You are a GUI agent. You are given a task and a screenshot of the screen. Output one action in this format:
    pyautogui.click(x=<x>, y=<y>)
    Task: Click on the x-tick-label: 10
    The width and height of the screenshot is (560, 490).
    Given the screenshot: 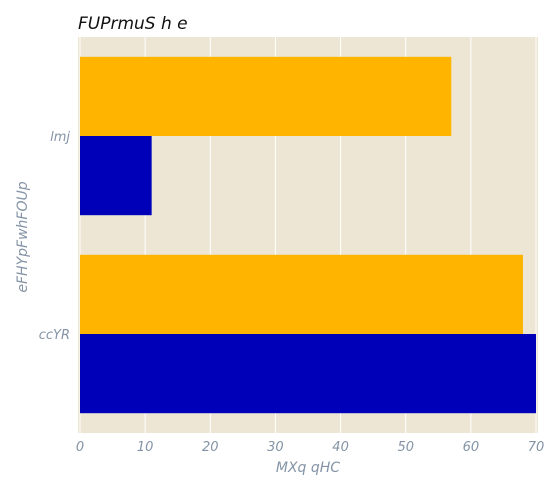 What is the action you would take?
    pyautogui.click(x=145, y=447)
    